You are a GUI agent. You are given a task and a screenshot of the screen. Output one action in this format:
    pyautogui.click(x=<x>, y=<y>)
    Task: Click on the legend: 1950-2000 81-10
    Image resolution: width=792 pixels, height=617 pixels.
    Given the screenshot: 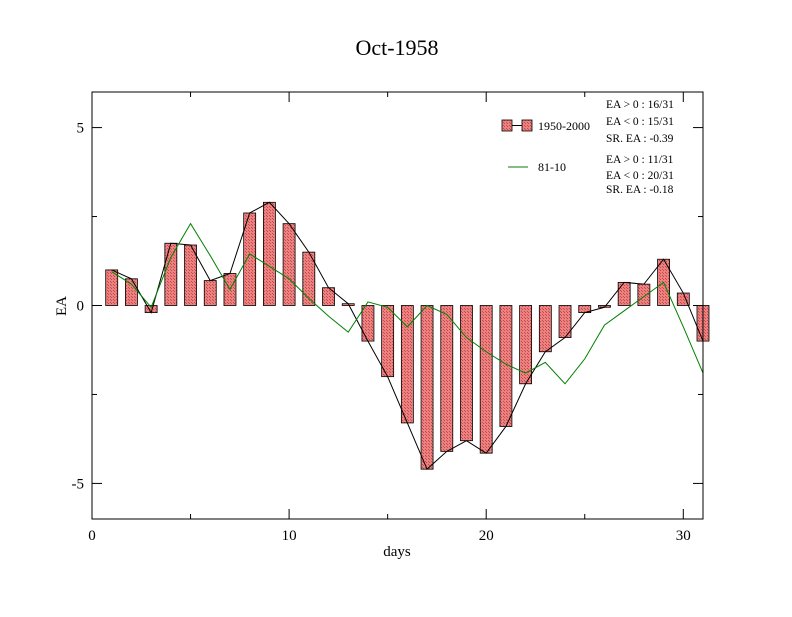 What is the action you would take?
    pyautogui.click(x=545, y=146)
    